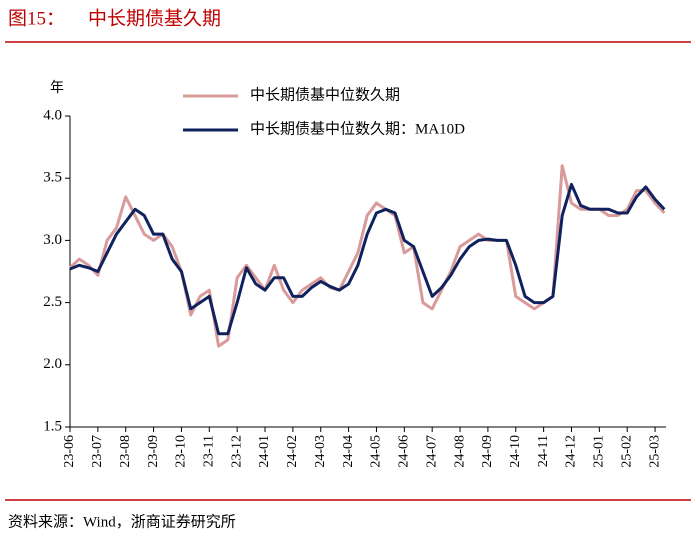  Describe the element at coordinates (626, 451) in the screenshot. I see `x-tick-label: 25-02` at that location.